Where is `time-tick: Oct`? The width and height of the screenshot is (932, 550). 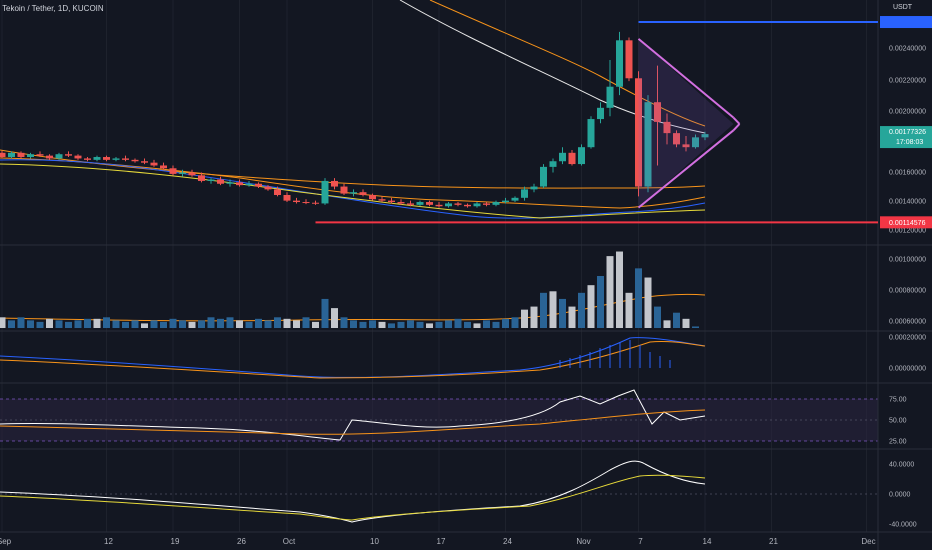 time-tick: Oct is located at coordinates (289, 541).